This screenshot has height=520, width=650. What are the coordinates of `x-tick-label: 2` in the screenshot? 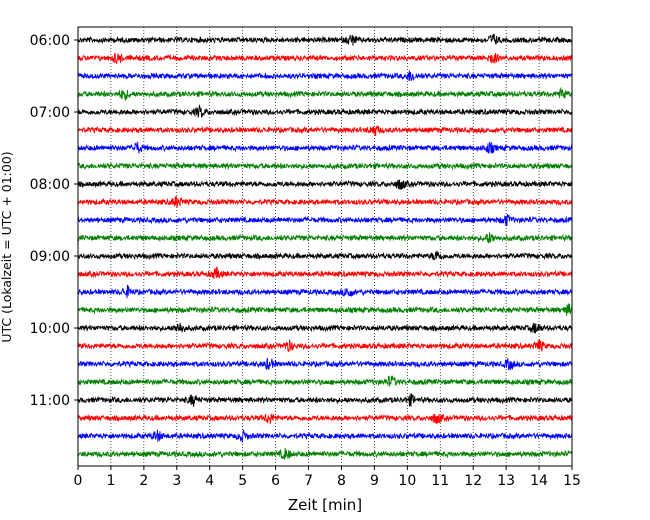 It's located at (143, 481).